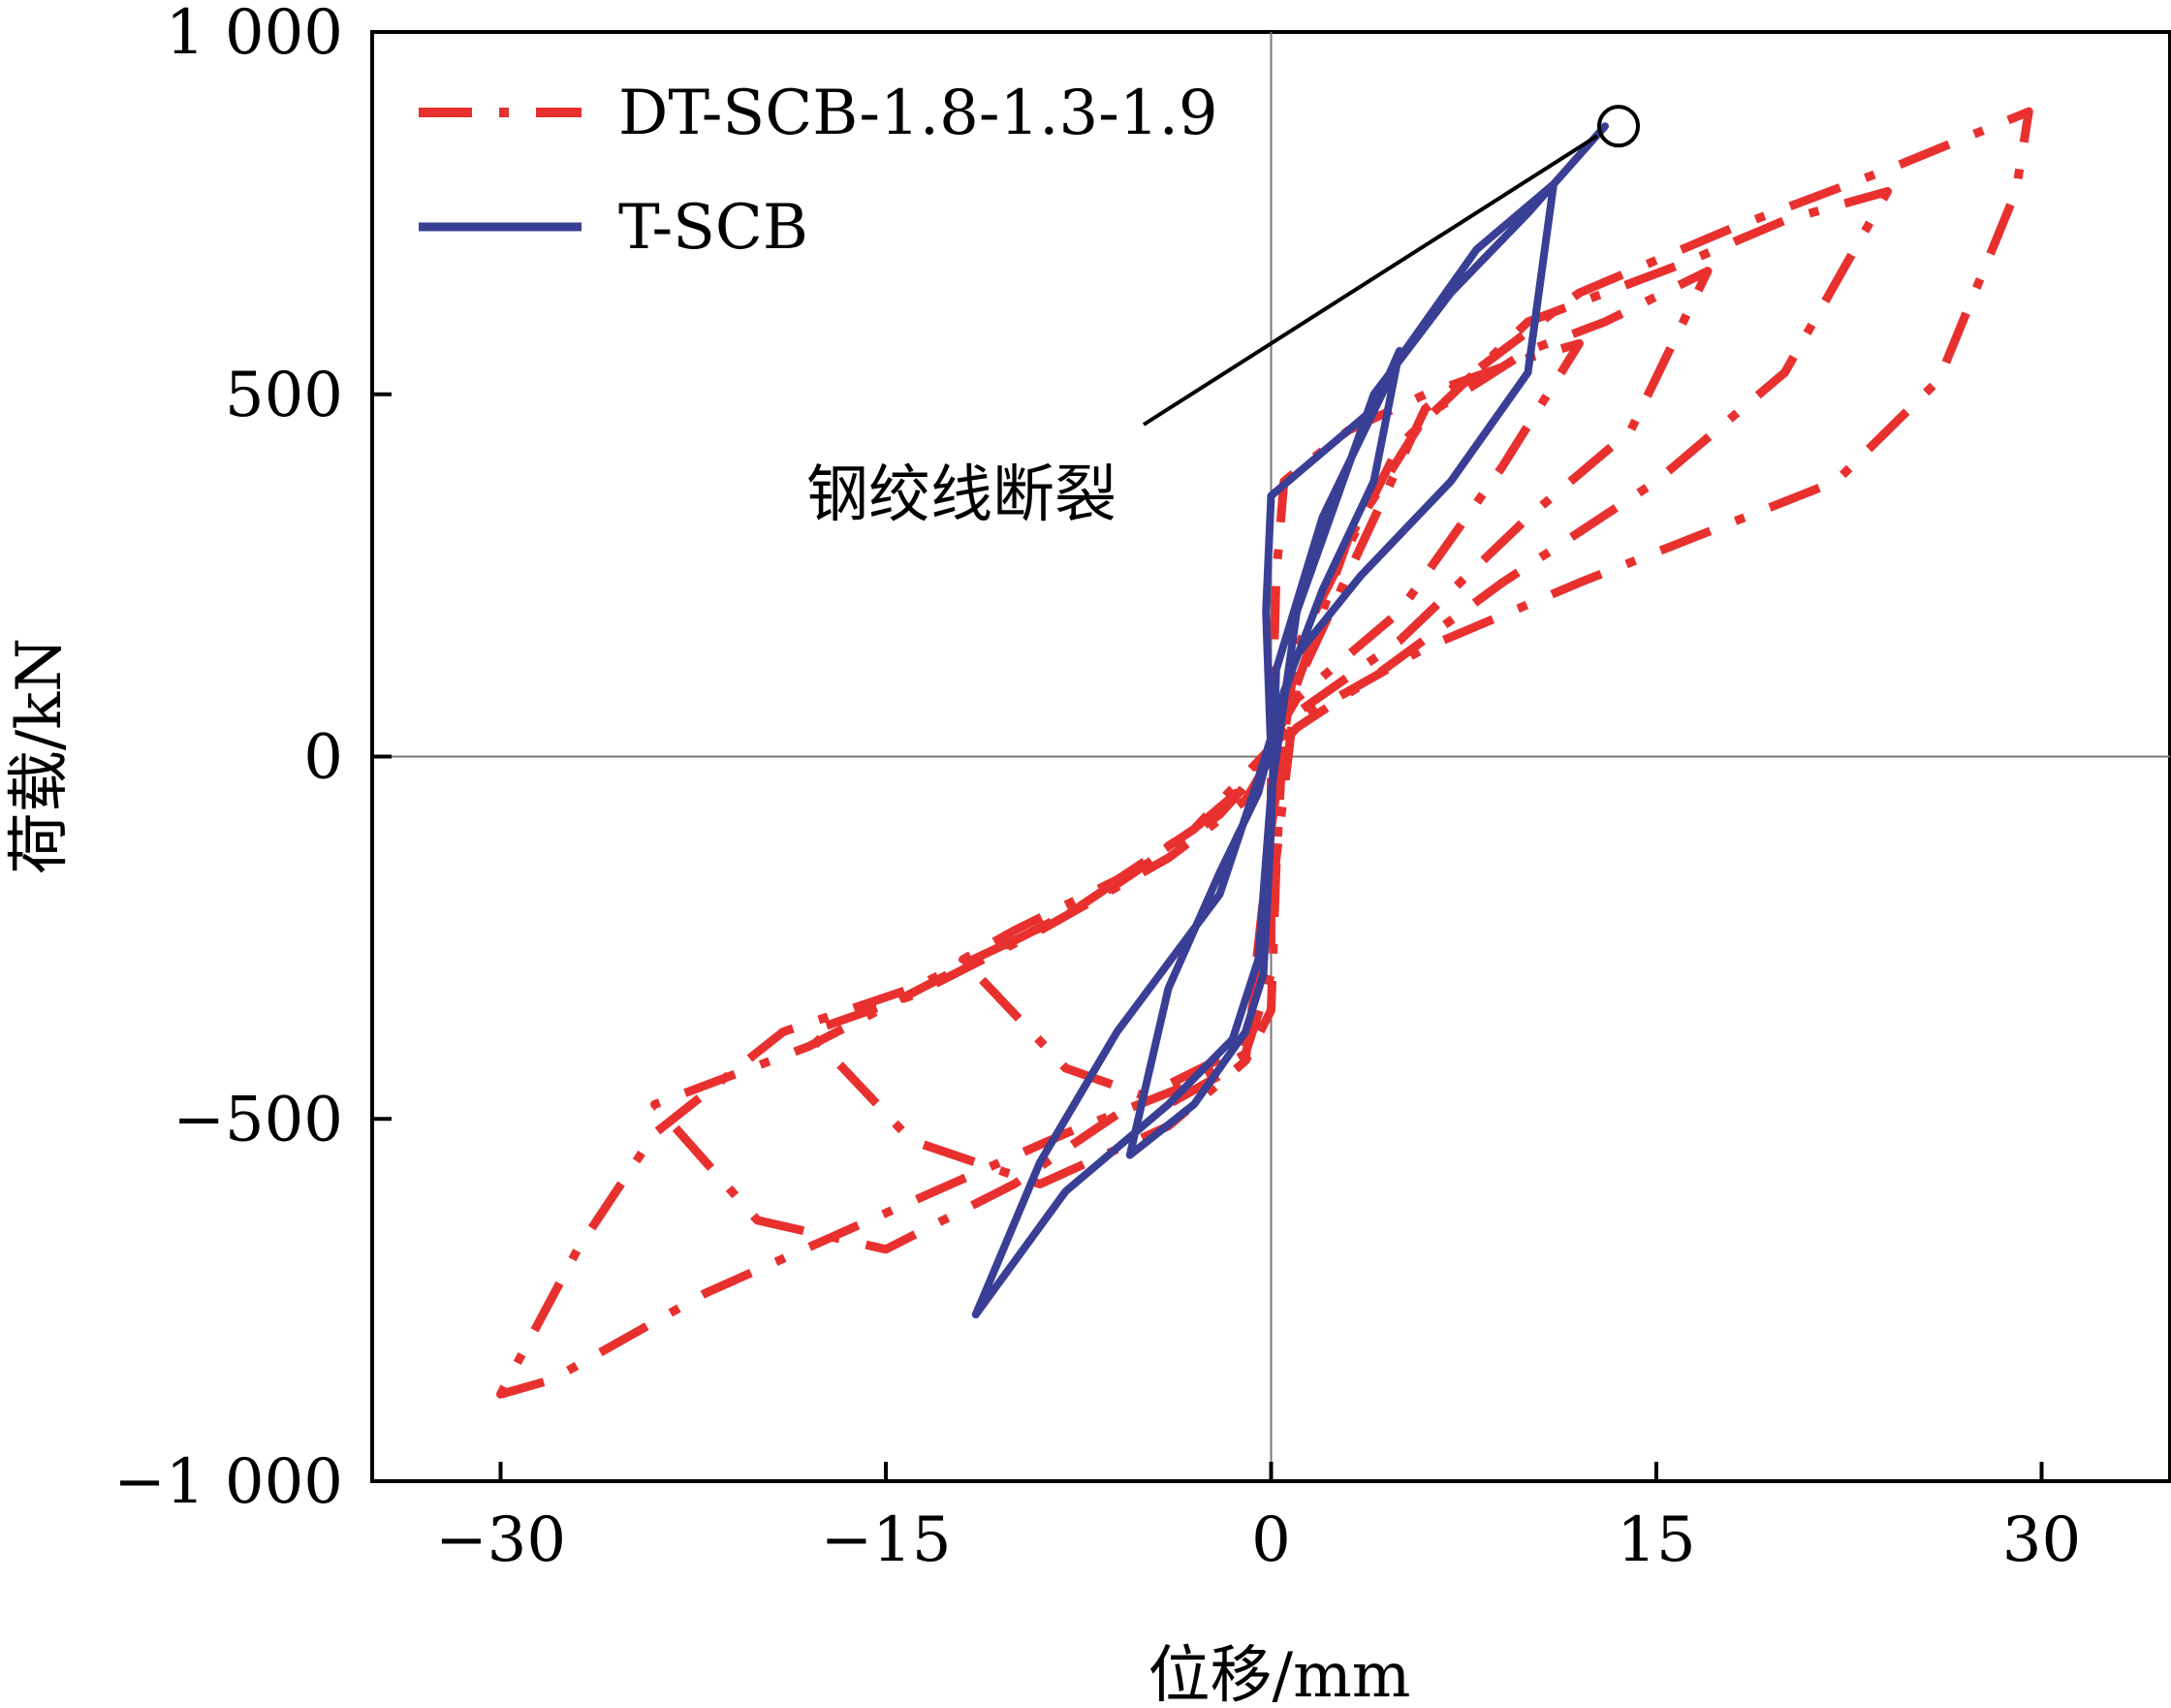 Image resolution: width=2171 pixels, height=1708 pixels. What do you see at coordinates (961, 495) in the screenshot?
I see `annotation-text: 钢绞线断裂` at bounding box center [961, 495].